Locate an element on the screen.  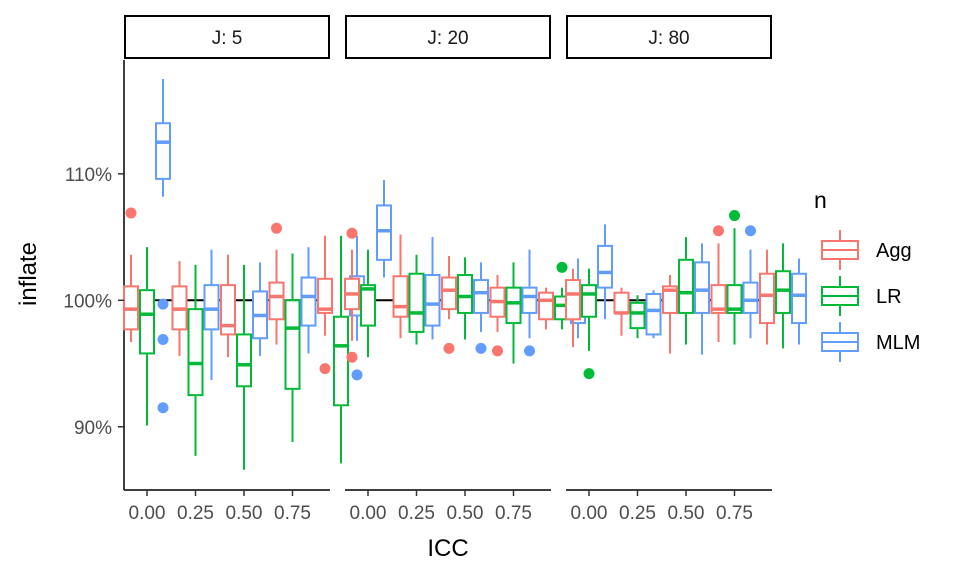
facet-strip-label: J: 20 is located at coordinates (447, 38).